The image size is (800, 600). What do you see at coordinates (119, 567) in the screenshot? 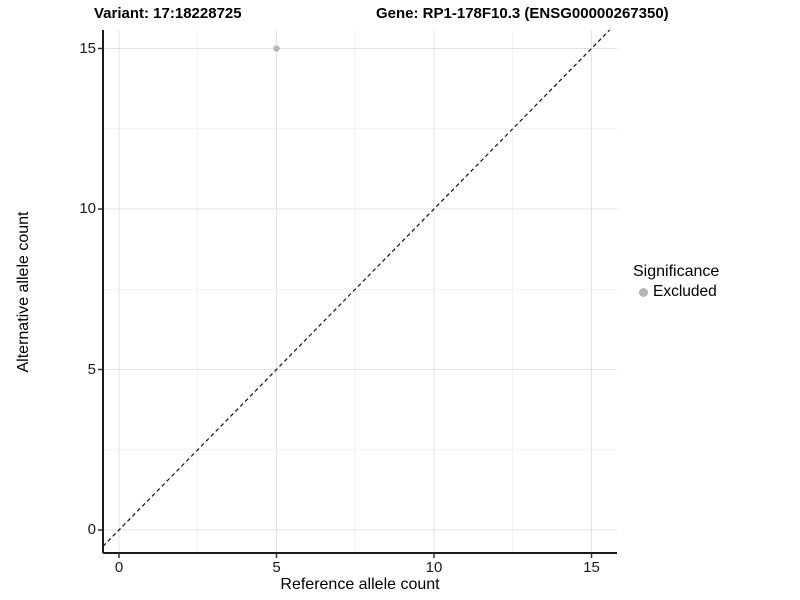
I see `x-tick-label: 0` at bounding box center [119, 567].